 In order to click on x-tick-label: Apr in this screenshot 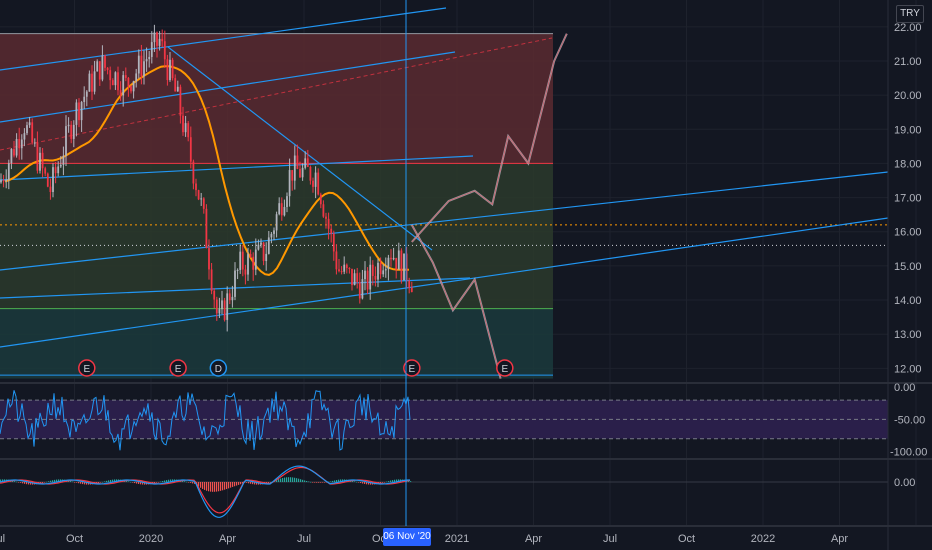, I will do `click(533, 539)`.